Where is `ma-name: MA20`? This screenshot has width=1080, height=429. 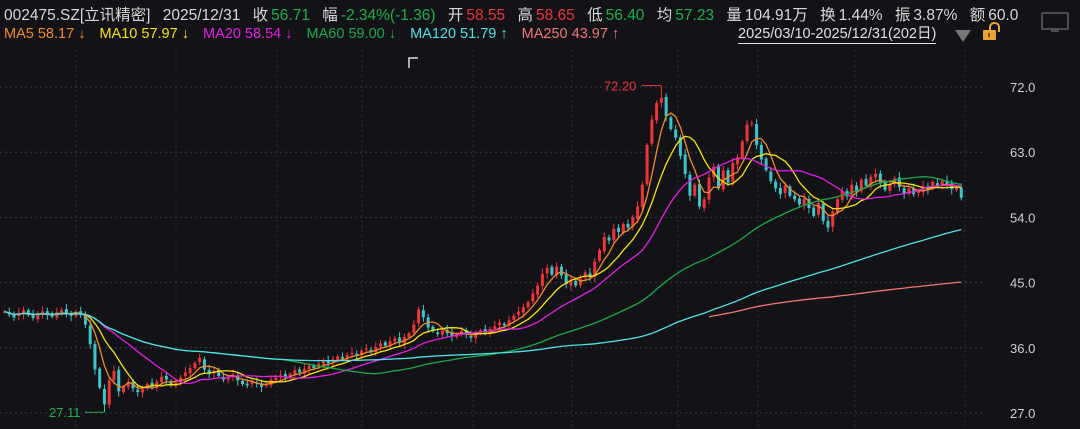
ma-name: MA20 is located at coordinates (222, 34).